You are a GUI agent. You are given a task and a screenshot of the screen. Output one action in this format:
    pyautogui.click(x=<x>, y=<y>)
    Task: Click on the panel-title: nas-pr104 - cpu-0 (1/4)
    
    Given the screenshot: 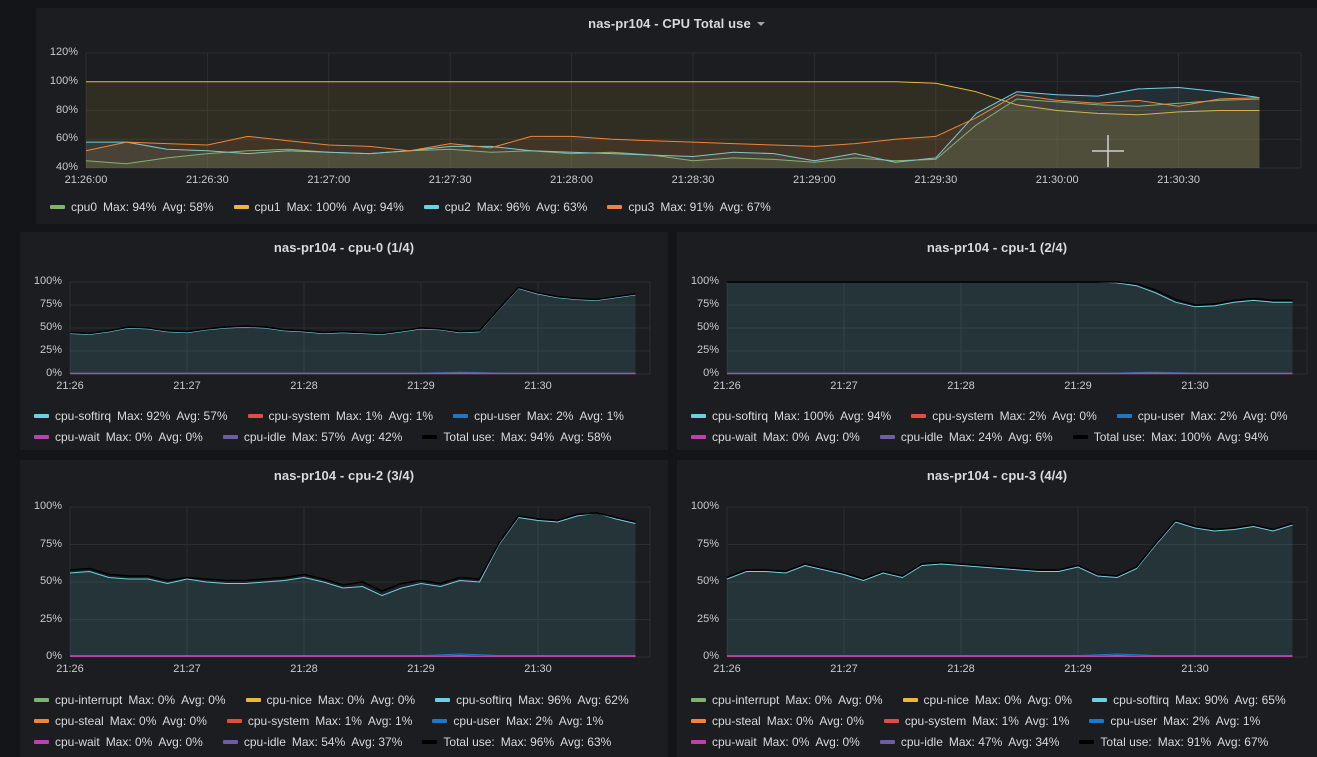 What is the action you would take?
    pyautogui.click(x=344, y=247)
    